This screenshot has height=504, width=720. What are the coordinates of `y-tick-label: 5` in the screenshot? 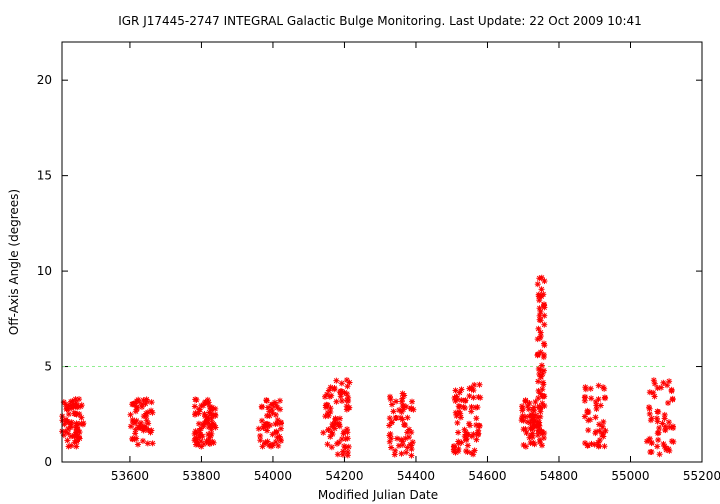 It's located at (48, 367).